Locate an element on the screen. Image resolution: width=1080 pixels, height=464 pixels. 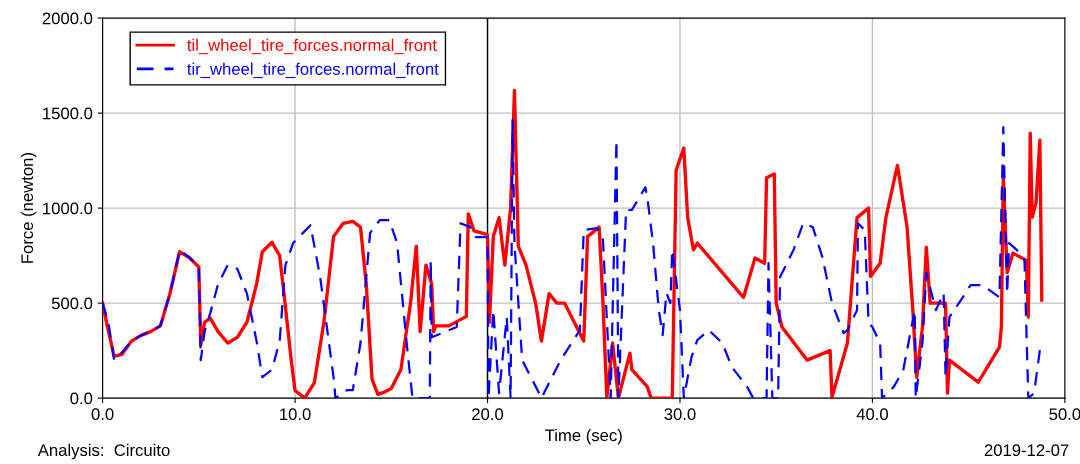
x-tick-label: 50.0 is located at coordinates (1064, 414).